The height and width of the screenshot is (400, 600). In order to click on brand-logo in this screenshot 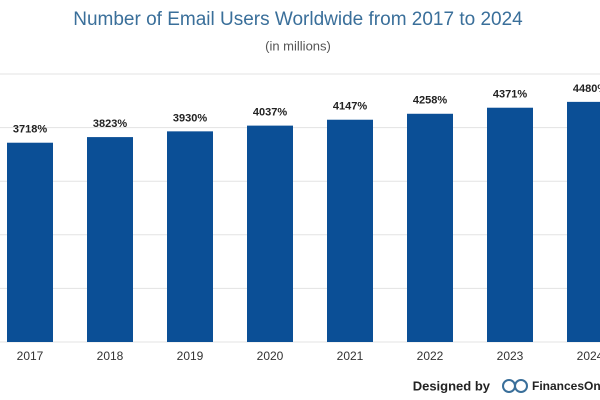, I will do `click(515, 386)`.